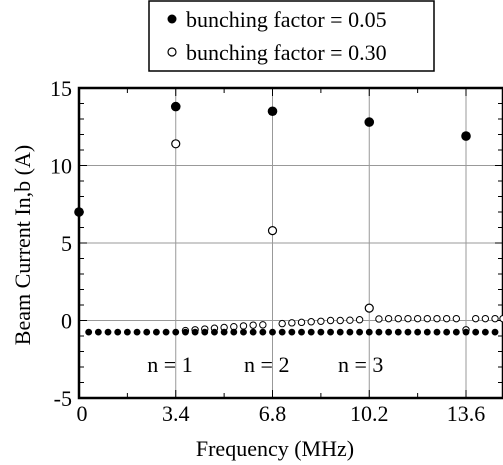 The width and height of the screenshot is (503, 465). Describe the element at coordinates (61, 166) in the screenshot. I see `y-tick-label: 10` at that location.